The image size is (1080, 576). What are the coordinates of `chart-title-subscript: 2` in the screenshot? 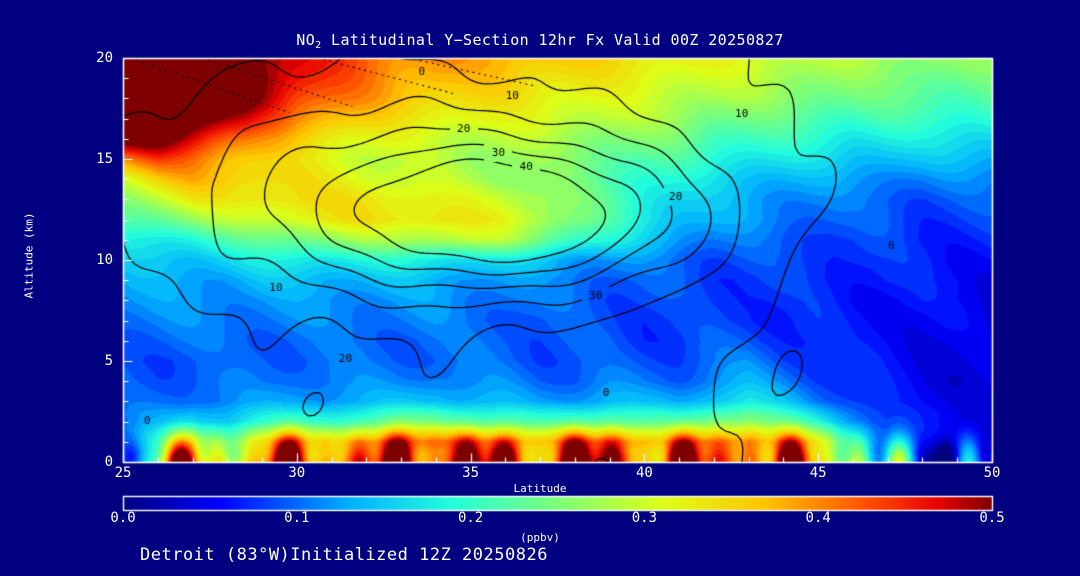 It's located at (318, 45).